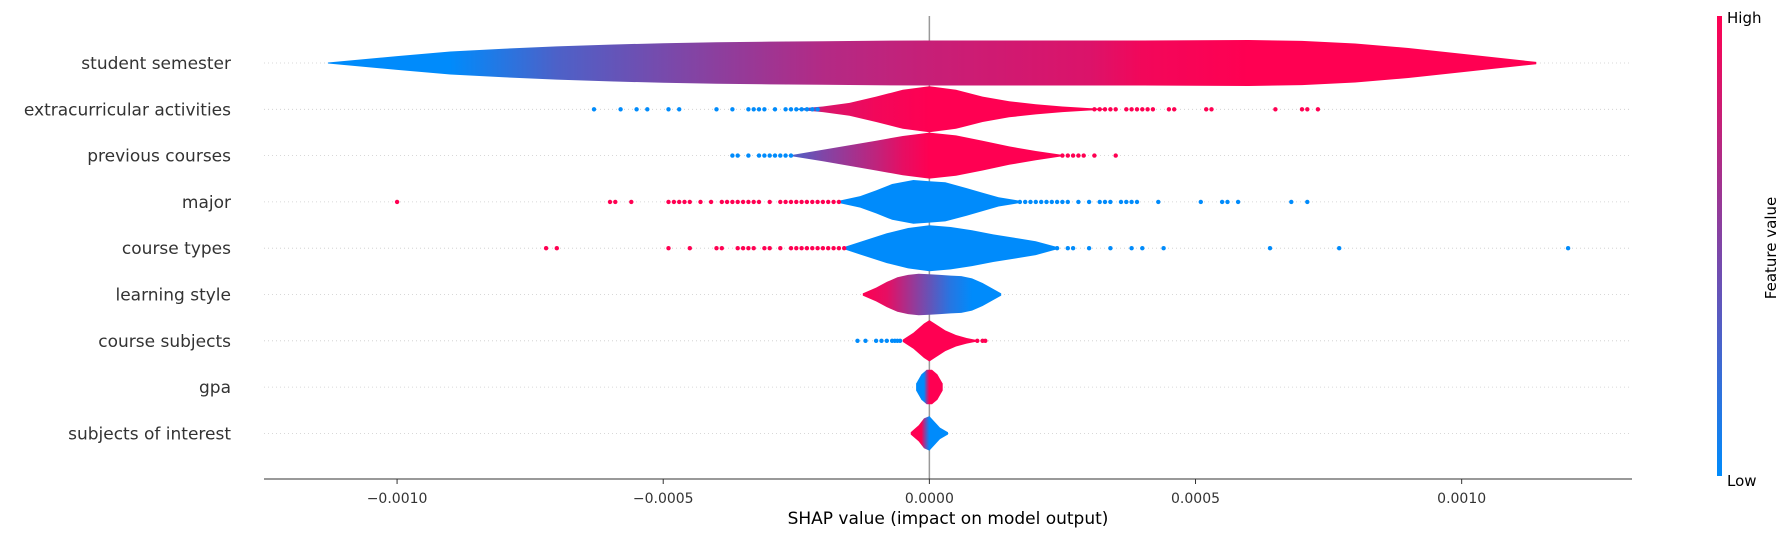  Describe the element at coordinates (149, 434) in the screenshot. I see `feature-label-subjects-of-interest: subjects of interest` at that location.